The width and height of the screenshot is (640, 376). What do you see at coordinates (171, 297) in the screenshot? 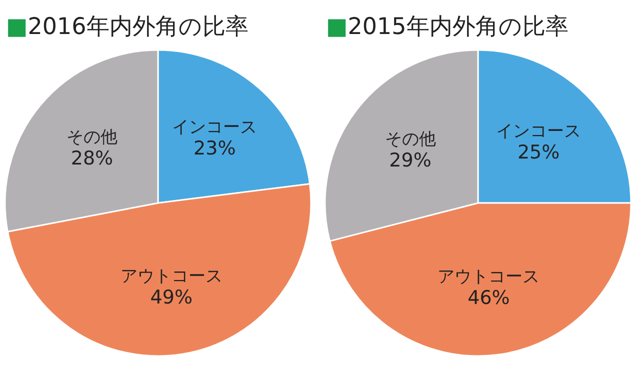
I see `data-label: 49%` at bounding box center [171, 297].